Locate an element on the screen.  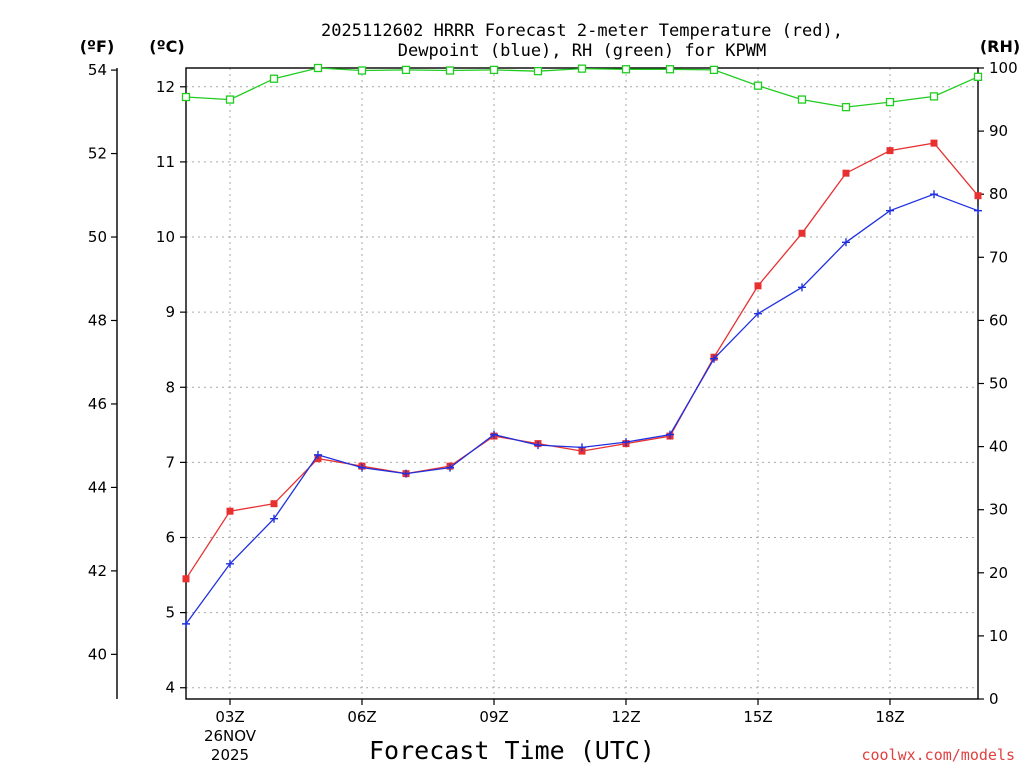
rh-tick-label: 20 is located at coordinates (998, 573).